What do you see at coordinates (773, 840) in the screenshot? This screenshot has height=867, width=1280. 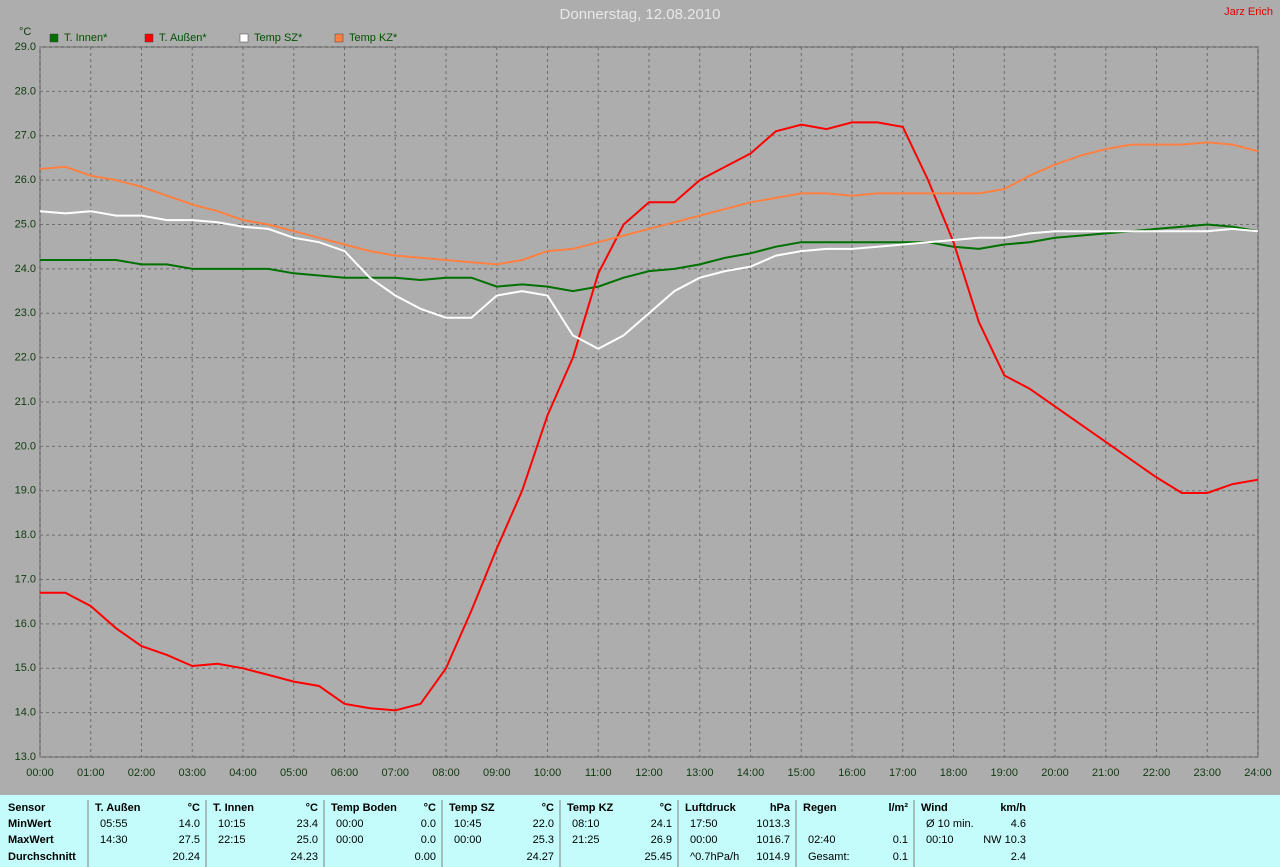 I see `cell-value: 1016.7` at bounding box center [773, 840].